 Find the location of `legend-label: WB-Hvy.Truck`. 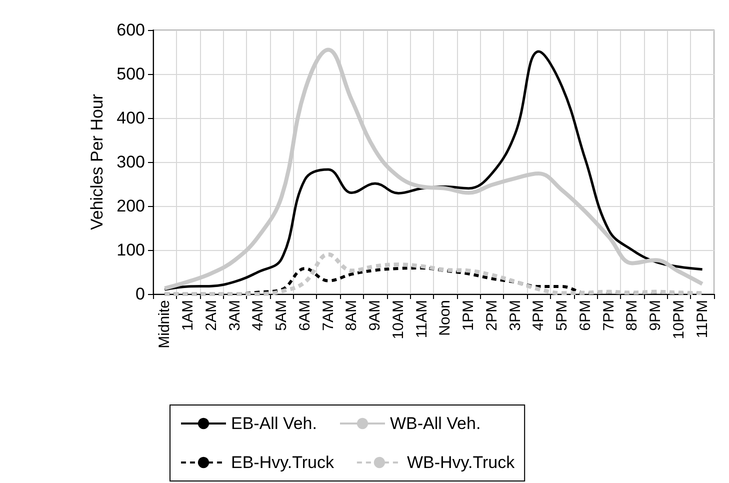

legend-label: WB-Hvy.Truck is located at coordinates (461, 462).